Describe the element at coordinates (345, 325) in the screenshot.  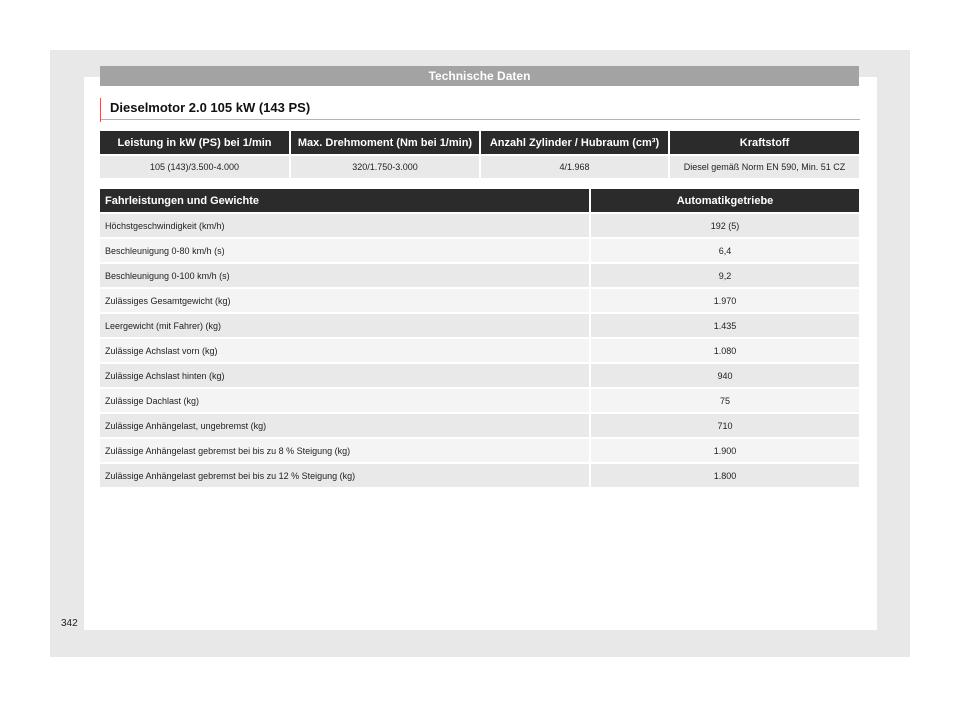
I see `row-label: Leergewicht (mit Fahrer) (kg)` at that location.